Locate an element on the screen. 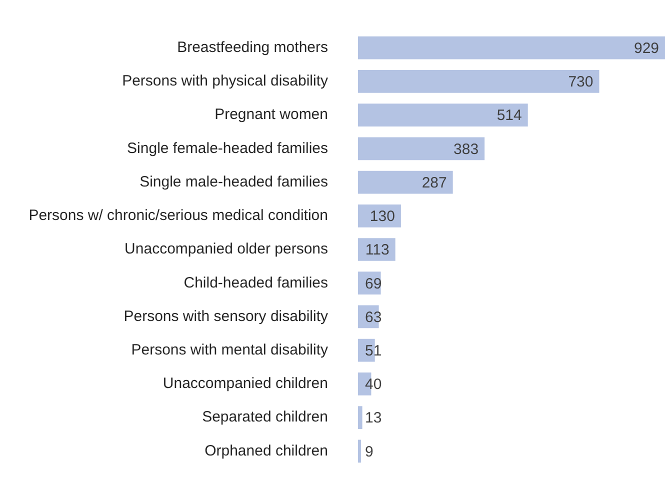 The height and width of the screenshot is (499, 665). data-label: 40 is located at coordinates (373, 385).